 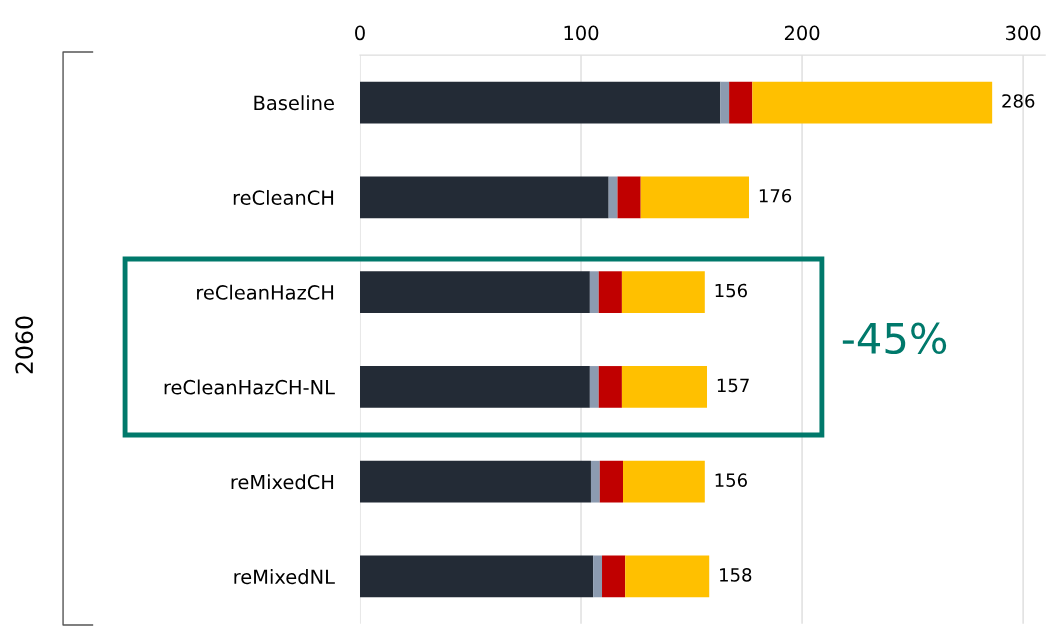 What do you see at coordinates (736, 575) in the screenshot?
I see `total-label: 158` at bounding box center [736, 575].